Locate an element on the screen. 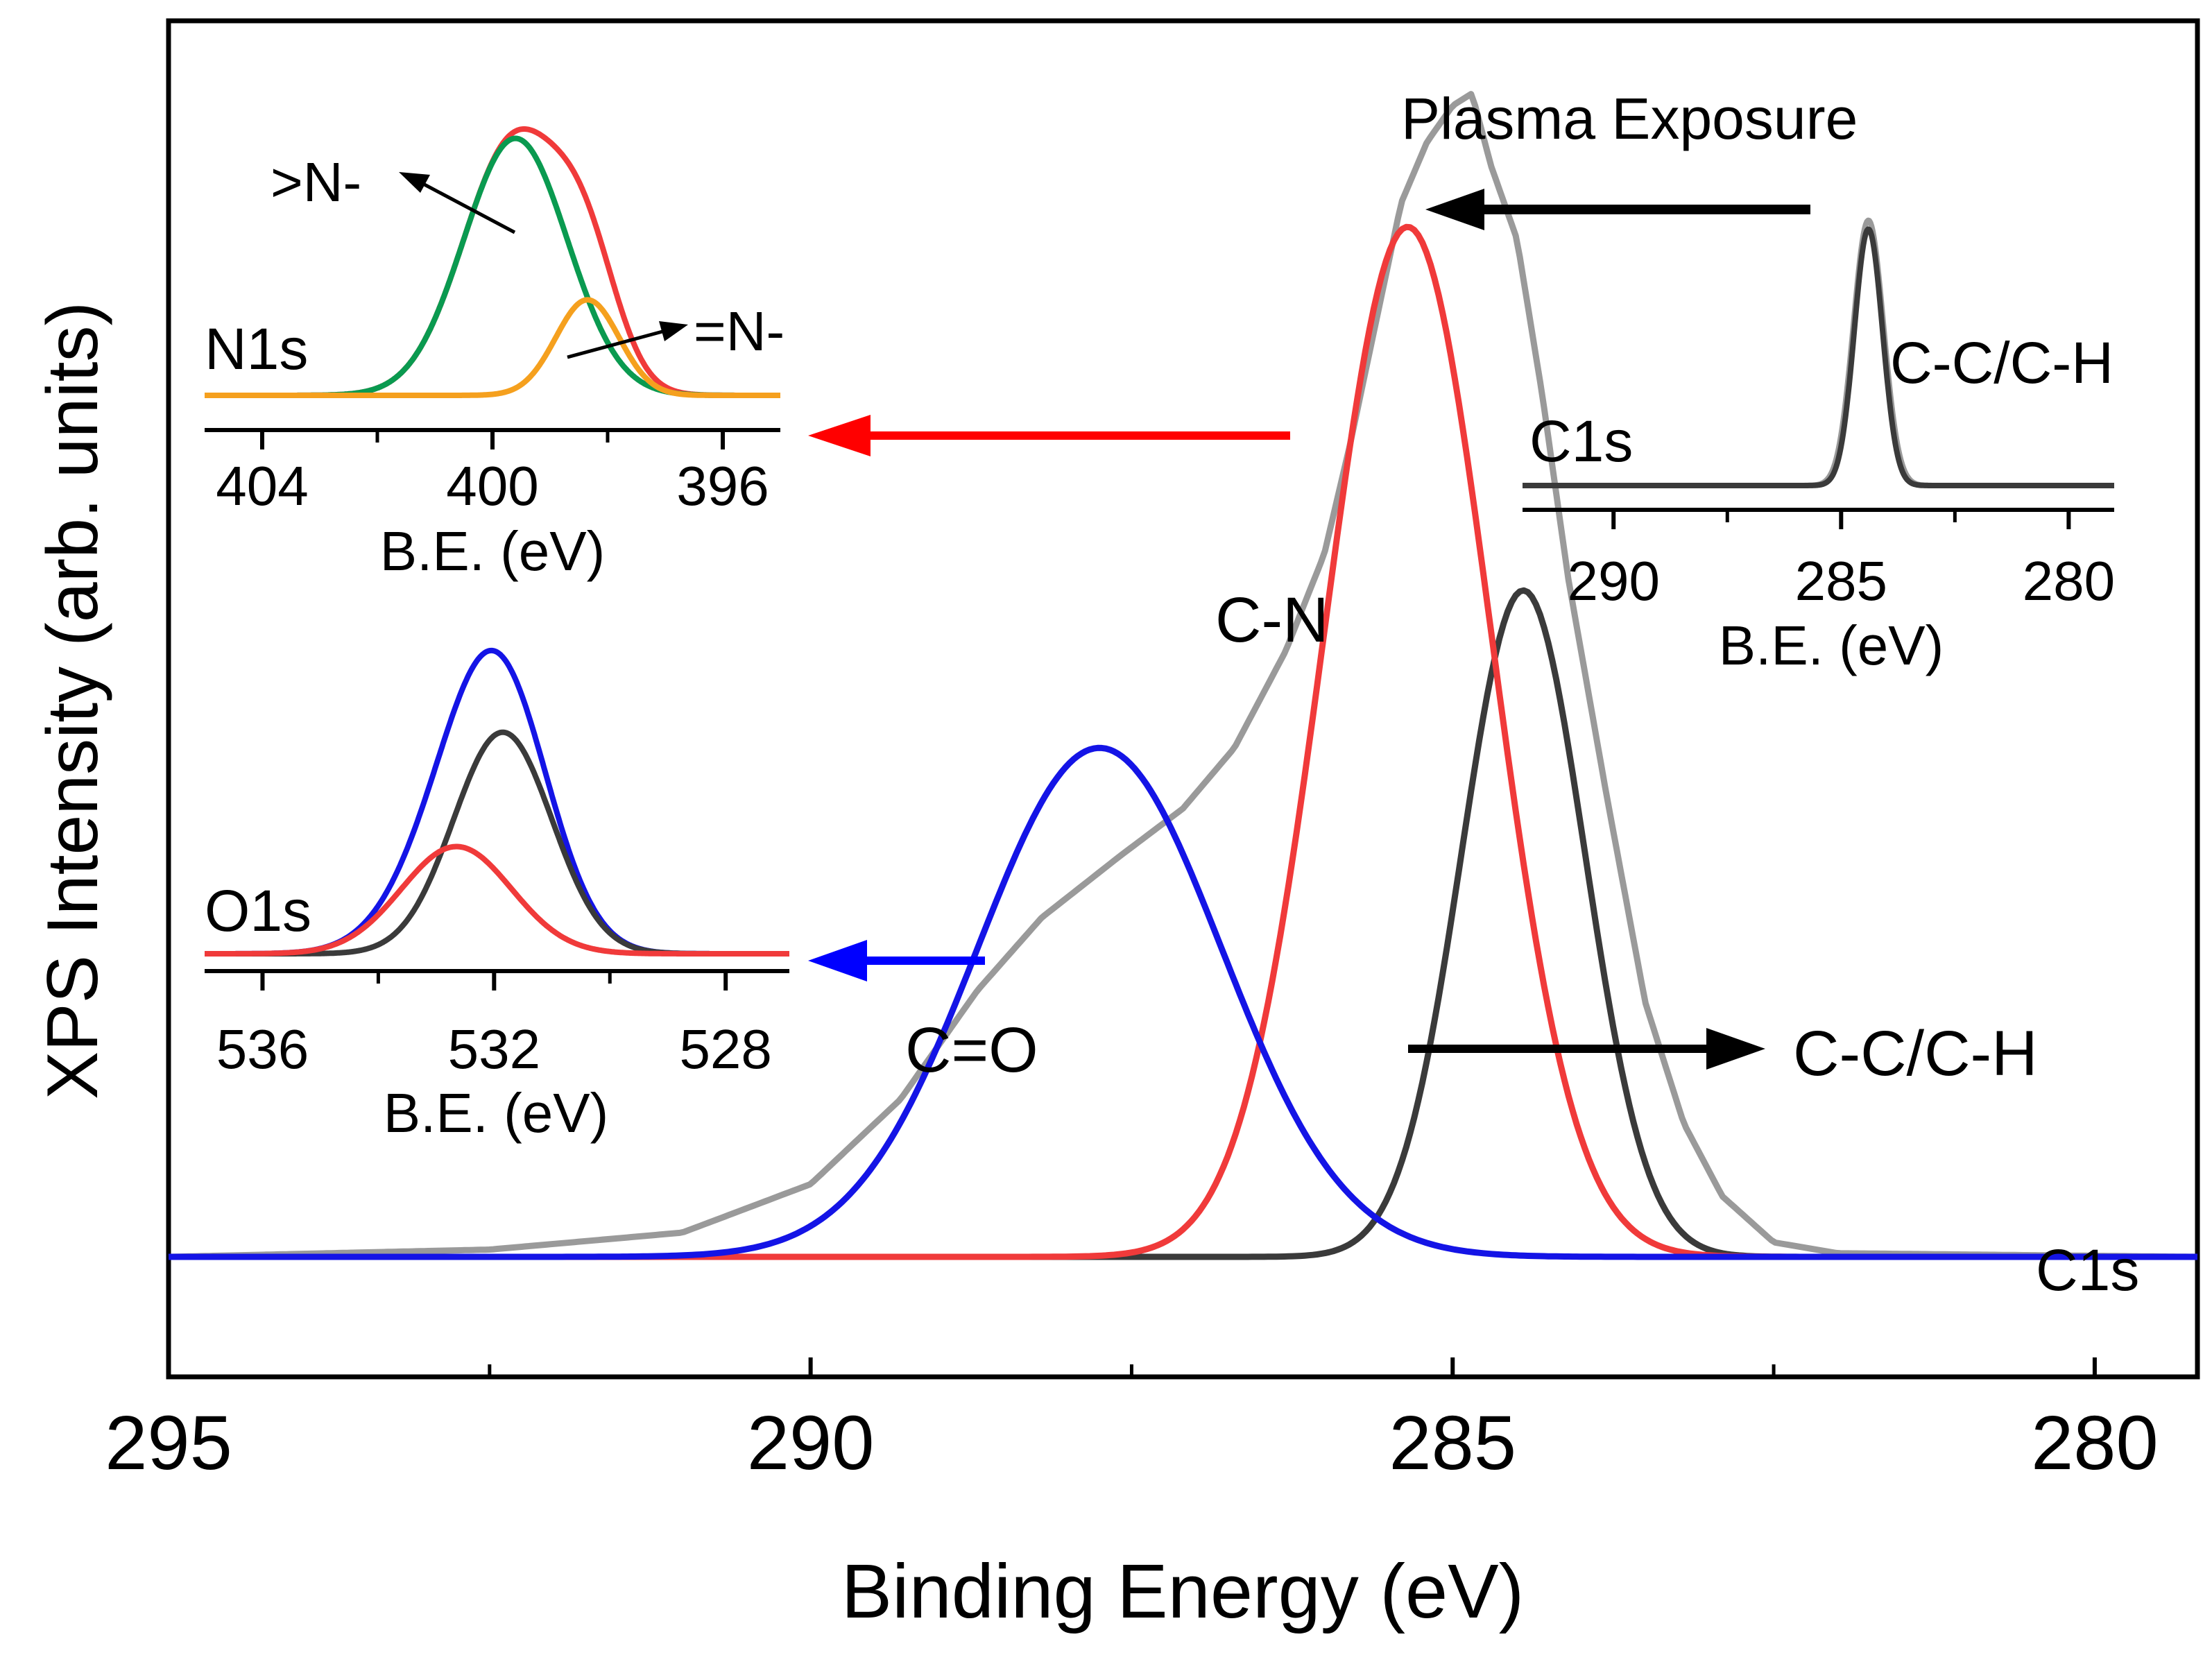 The image size is (2212, 1655). n1s-xlabel: B.E. (eV) is located at coordinates (493, 551).